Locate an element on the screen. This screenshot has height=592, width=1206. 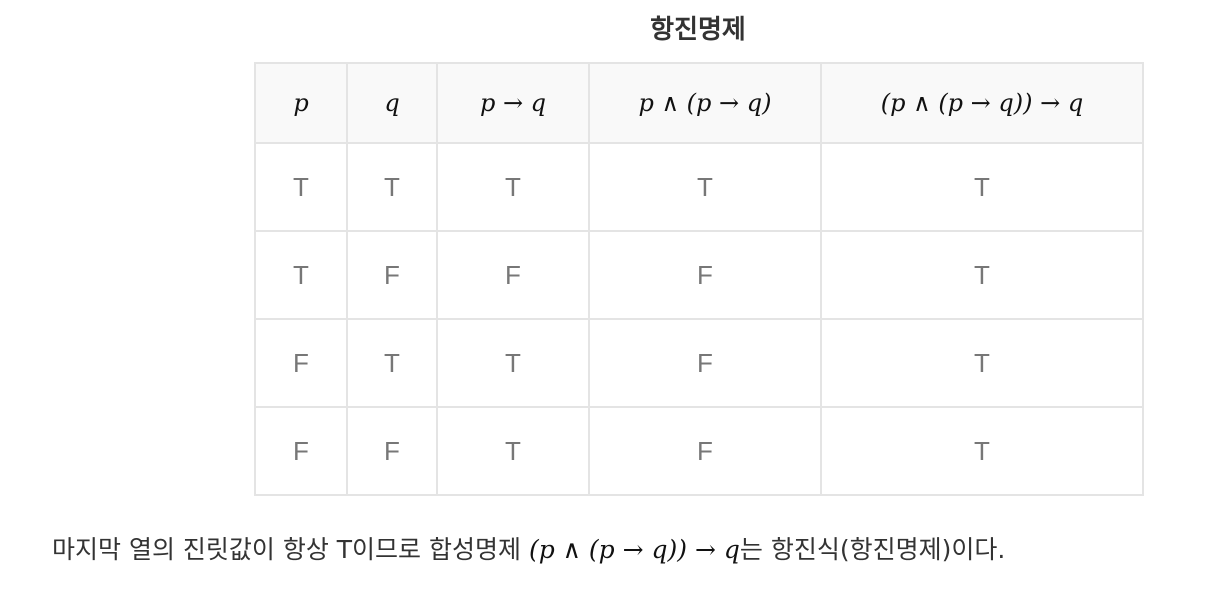
header-p: p is located at coordinates (301, 103).